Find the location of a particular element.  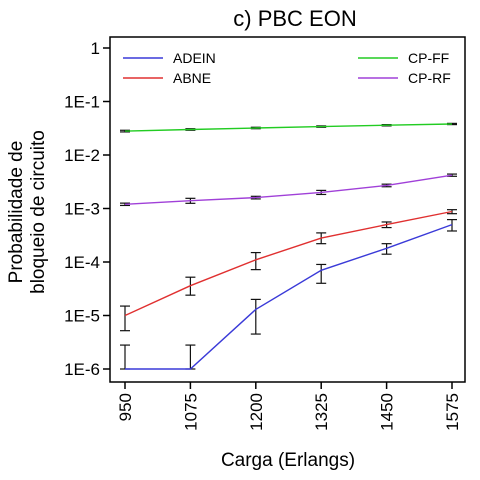

y-axis-label-line-2: bloqueio de circuito is located at coordinates (38, 212).